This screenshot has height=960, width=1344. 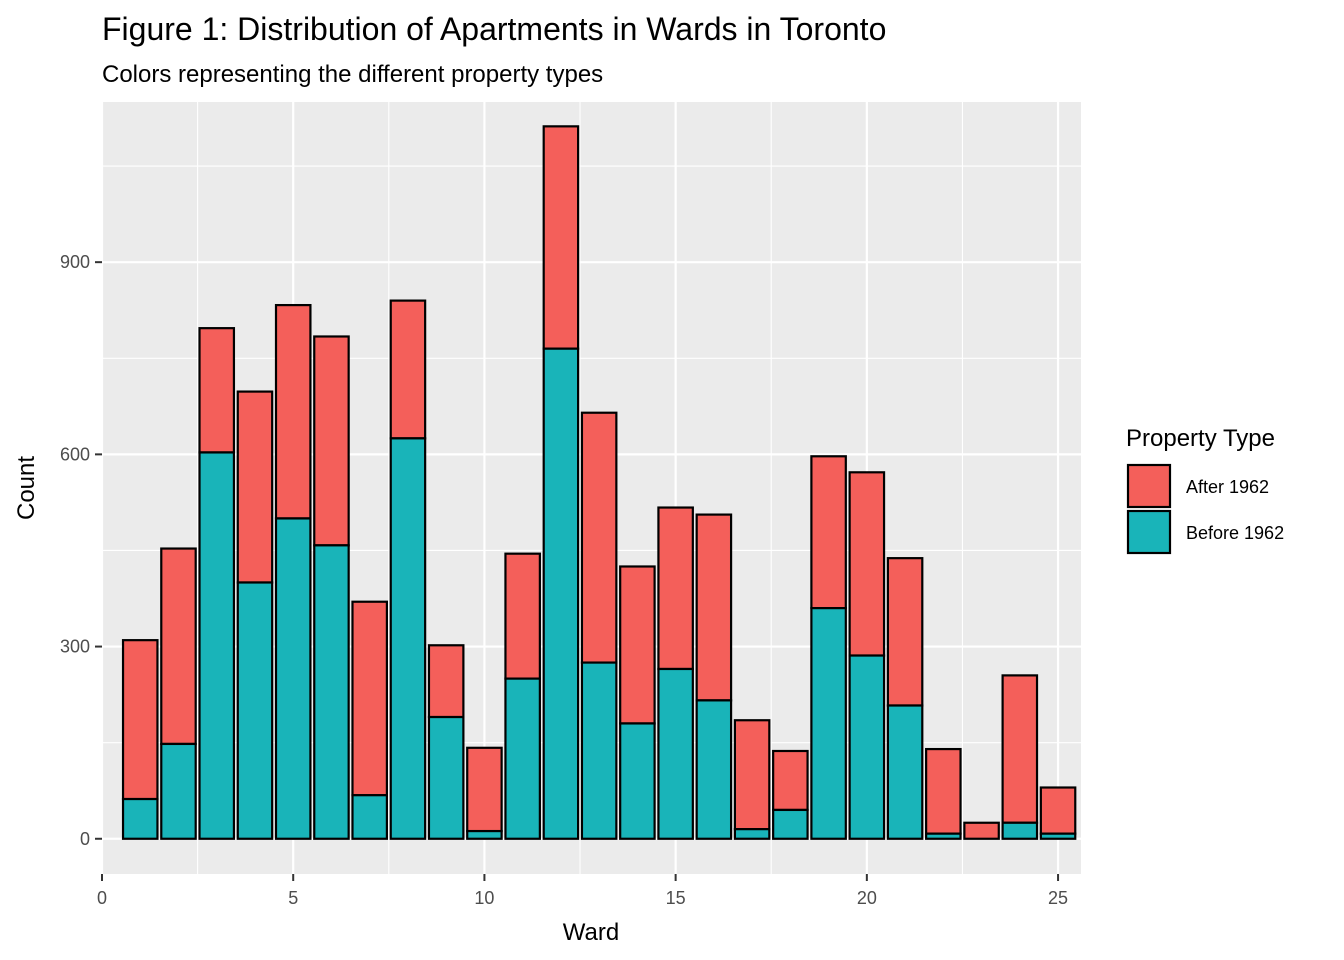 What do you see at coordinates (102, 898) in the screenshot?
I see `x-tick-label: 0` at bounding box center [102, 898].